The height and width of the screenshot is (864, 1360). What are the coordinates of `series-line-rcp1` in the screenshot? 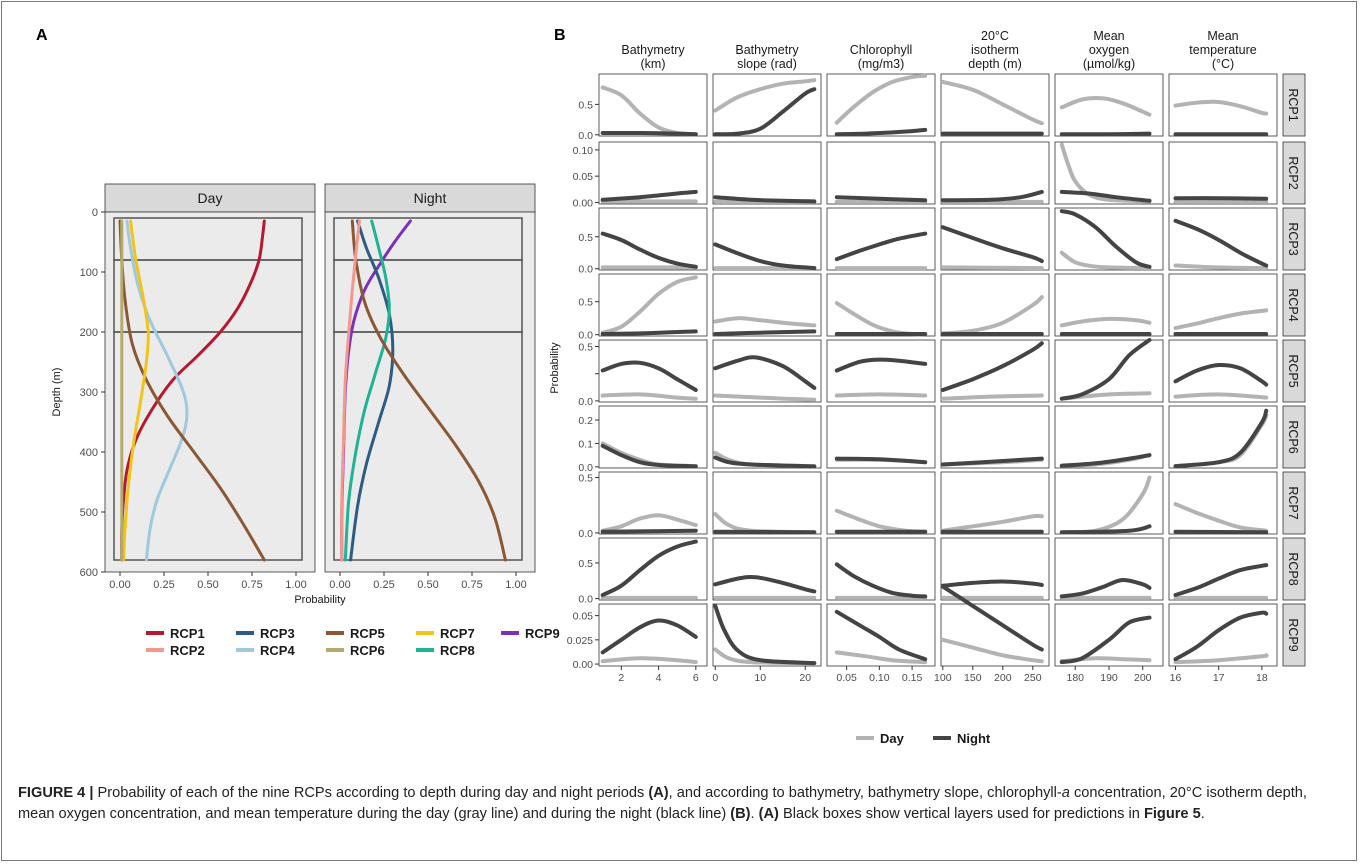 It's located at (193, 390).